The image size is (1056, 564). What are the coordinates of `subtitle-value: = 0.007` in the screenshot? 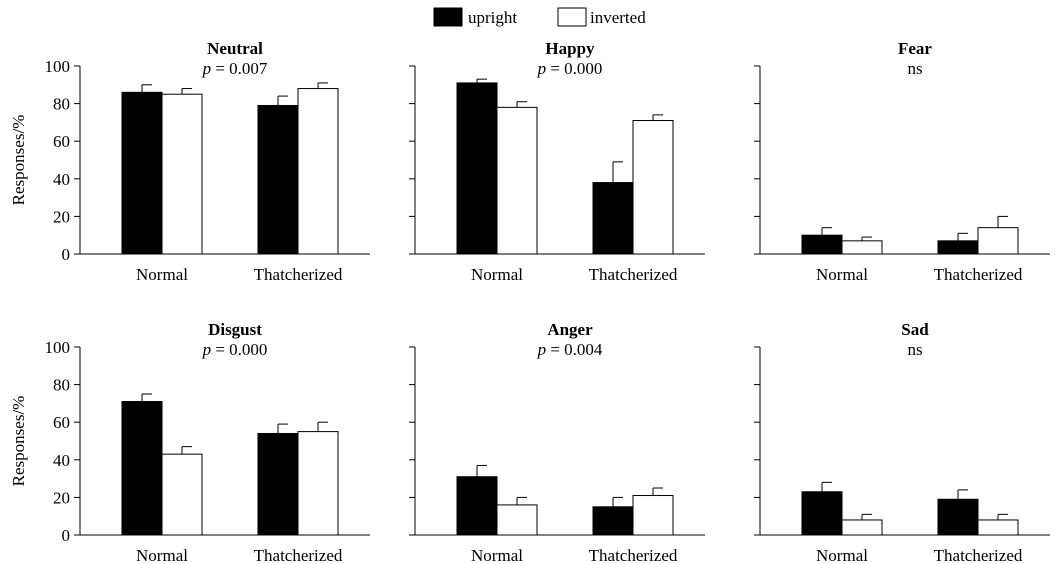 It's located at (239, 68).